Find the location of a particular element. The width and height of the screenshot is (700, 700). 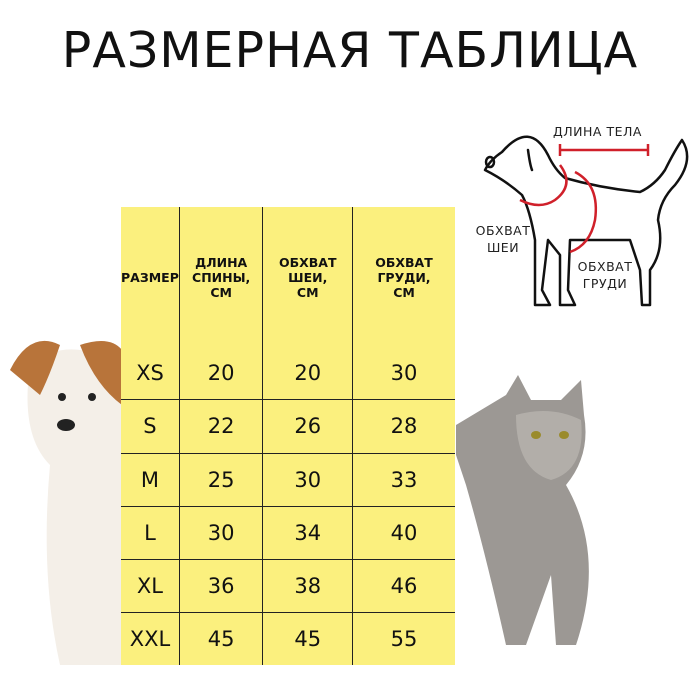

neck-girth-label: ОБХВАТ ШЕИ is located at coordinates (503, 239).